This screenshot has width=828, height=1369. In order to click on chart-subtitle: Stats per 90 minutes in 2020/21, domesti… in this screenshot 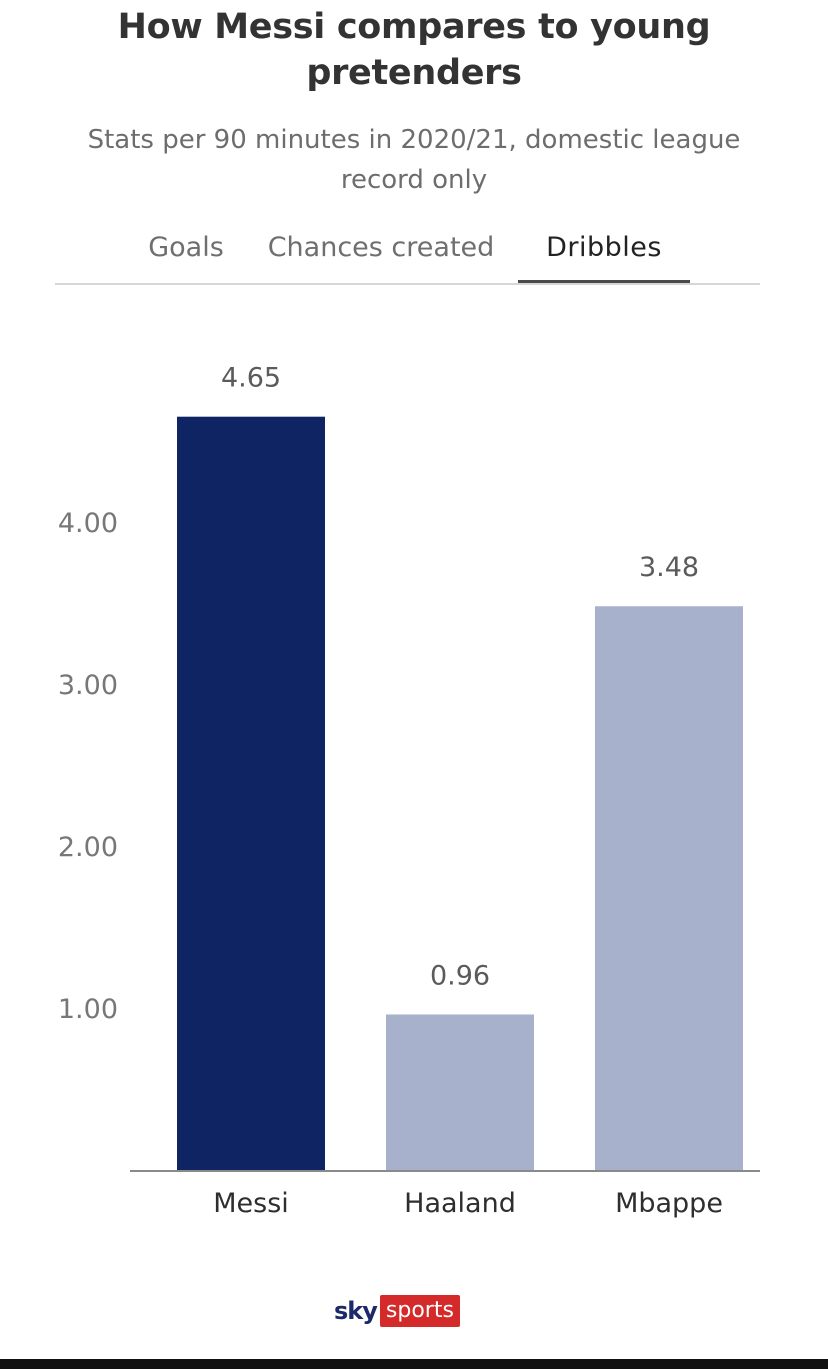, I will do `click(414, 160)`.